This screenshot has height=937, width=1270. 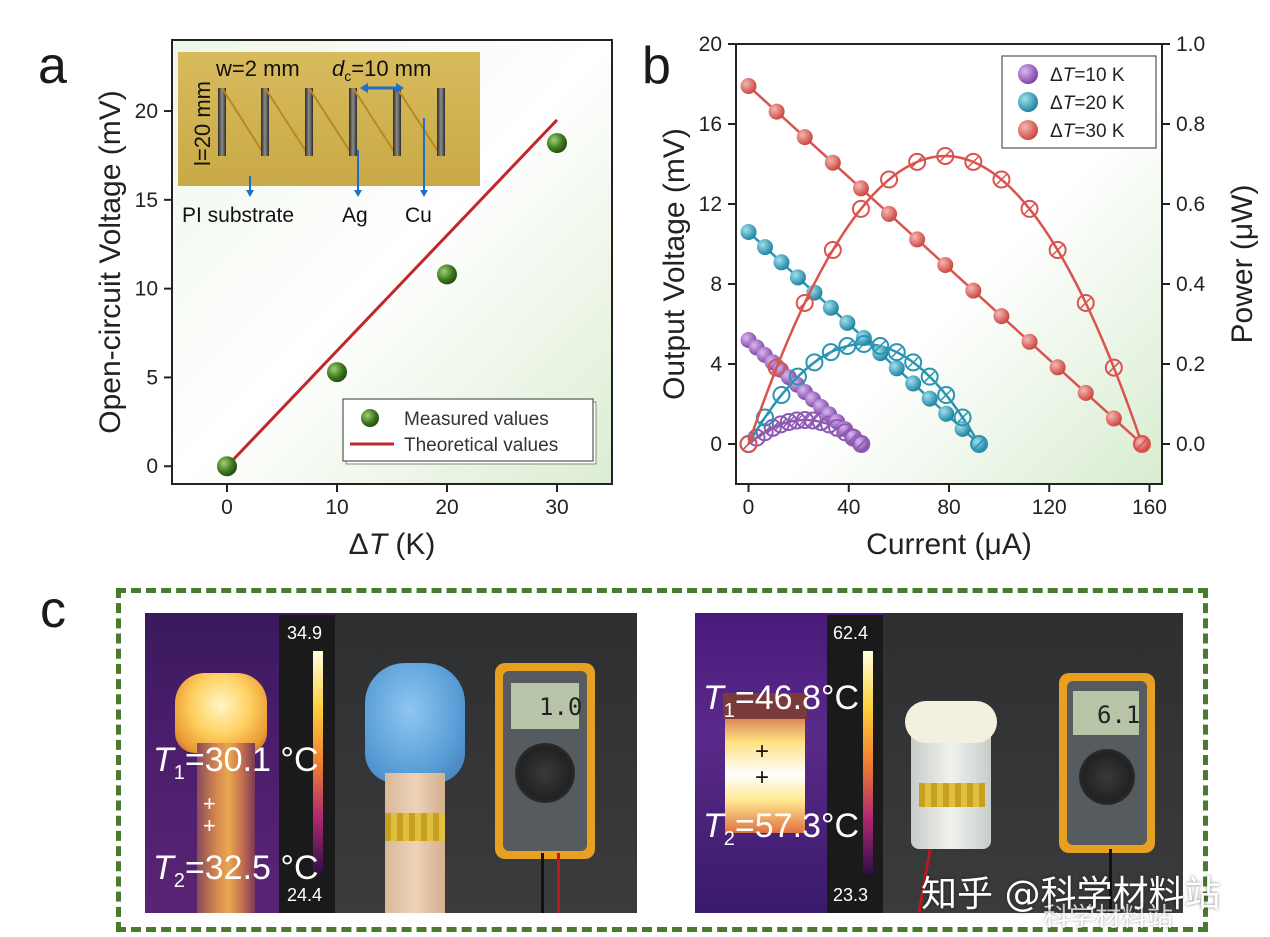 I want to click on legend-marker-measured, so click(x=370, y=418).